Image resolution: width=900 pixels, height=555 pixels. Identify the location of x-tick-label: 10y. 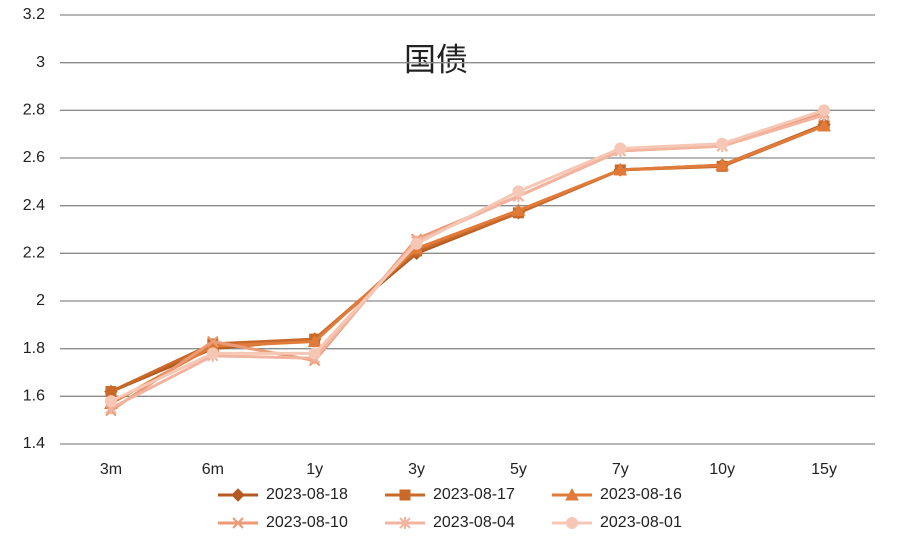
(722, 469).